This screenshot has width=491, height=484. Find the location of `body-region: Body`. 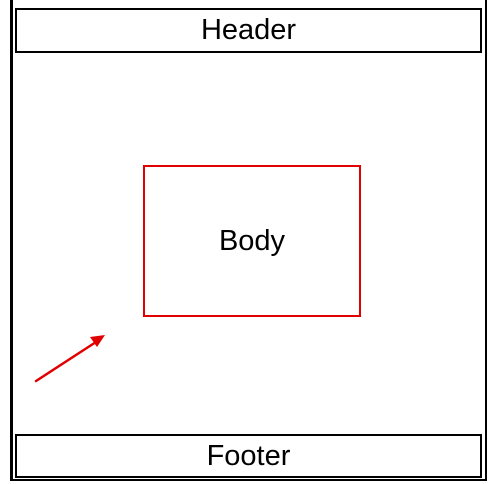

body-region: Body is located at coordinates (252, 241).